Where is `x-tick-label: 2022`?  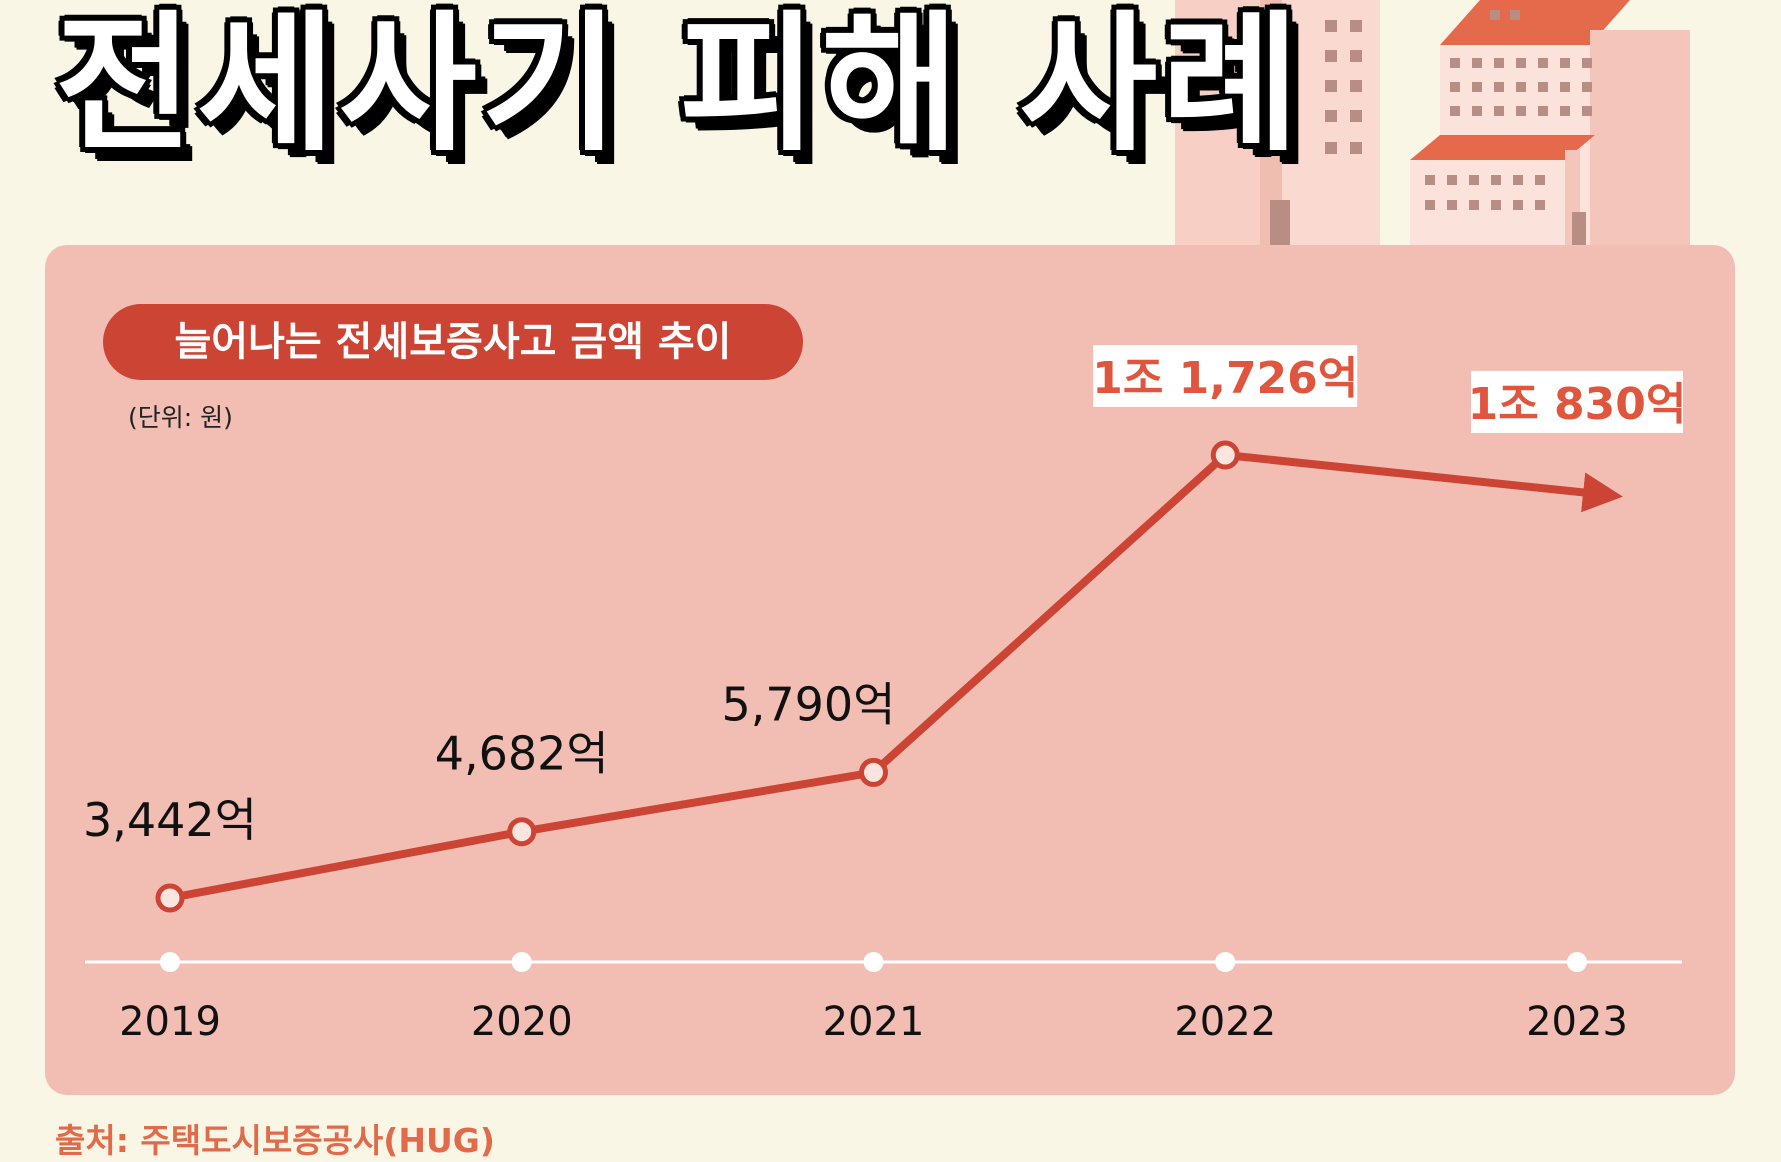 x-tick-label: 2022 is located at coordinates (1225, 1022).